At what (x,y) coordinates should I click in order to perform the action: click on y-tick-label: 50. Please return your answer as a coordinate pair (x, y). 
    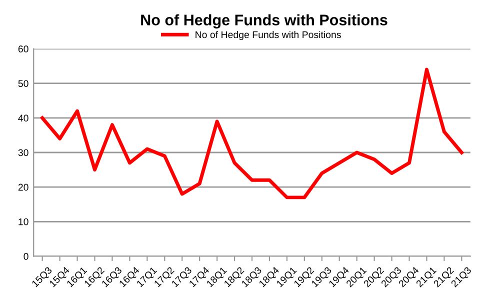
    Looking at the image, I should click on (23, 83).